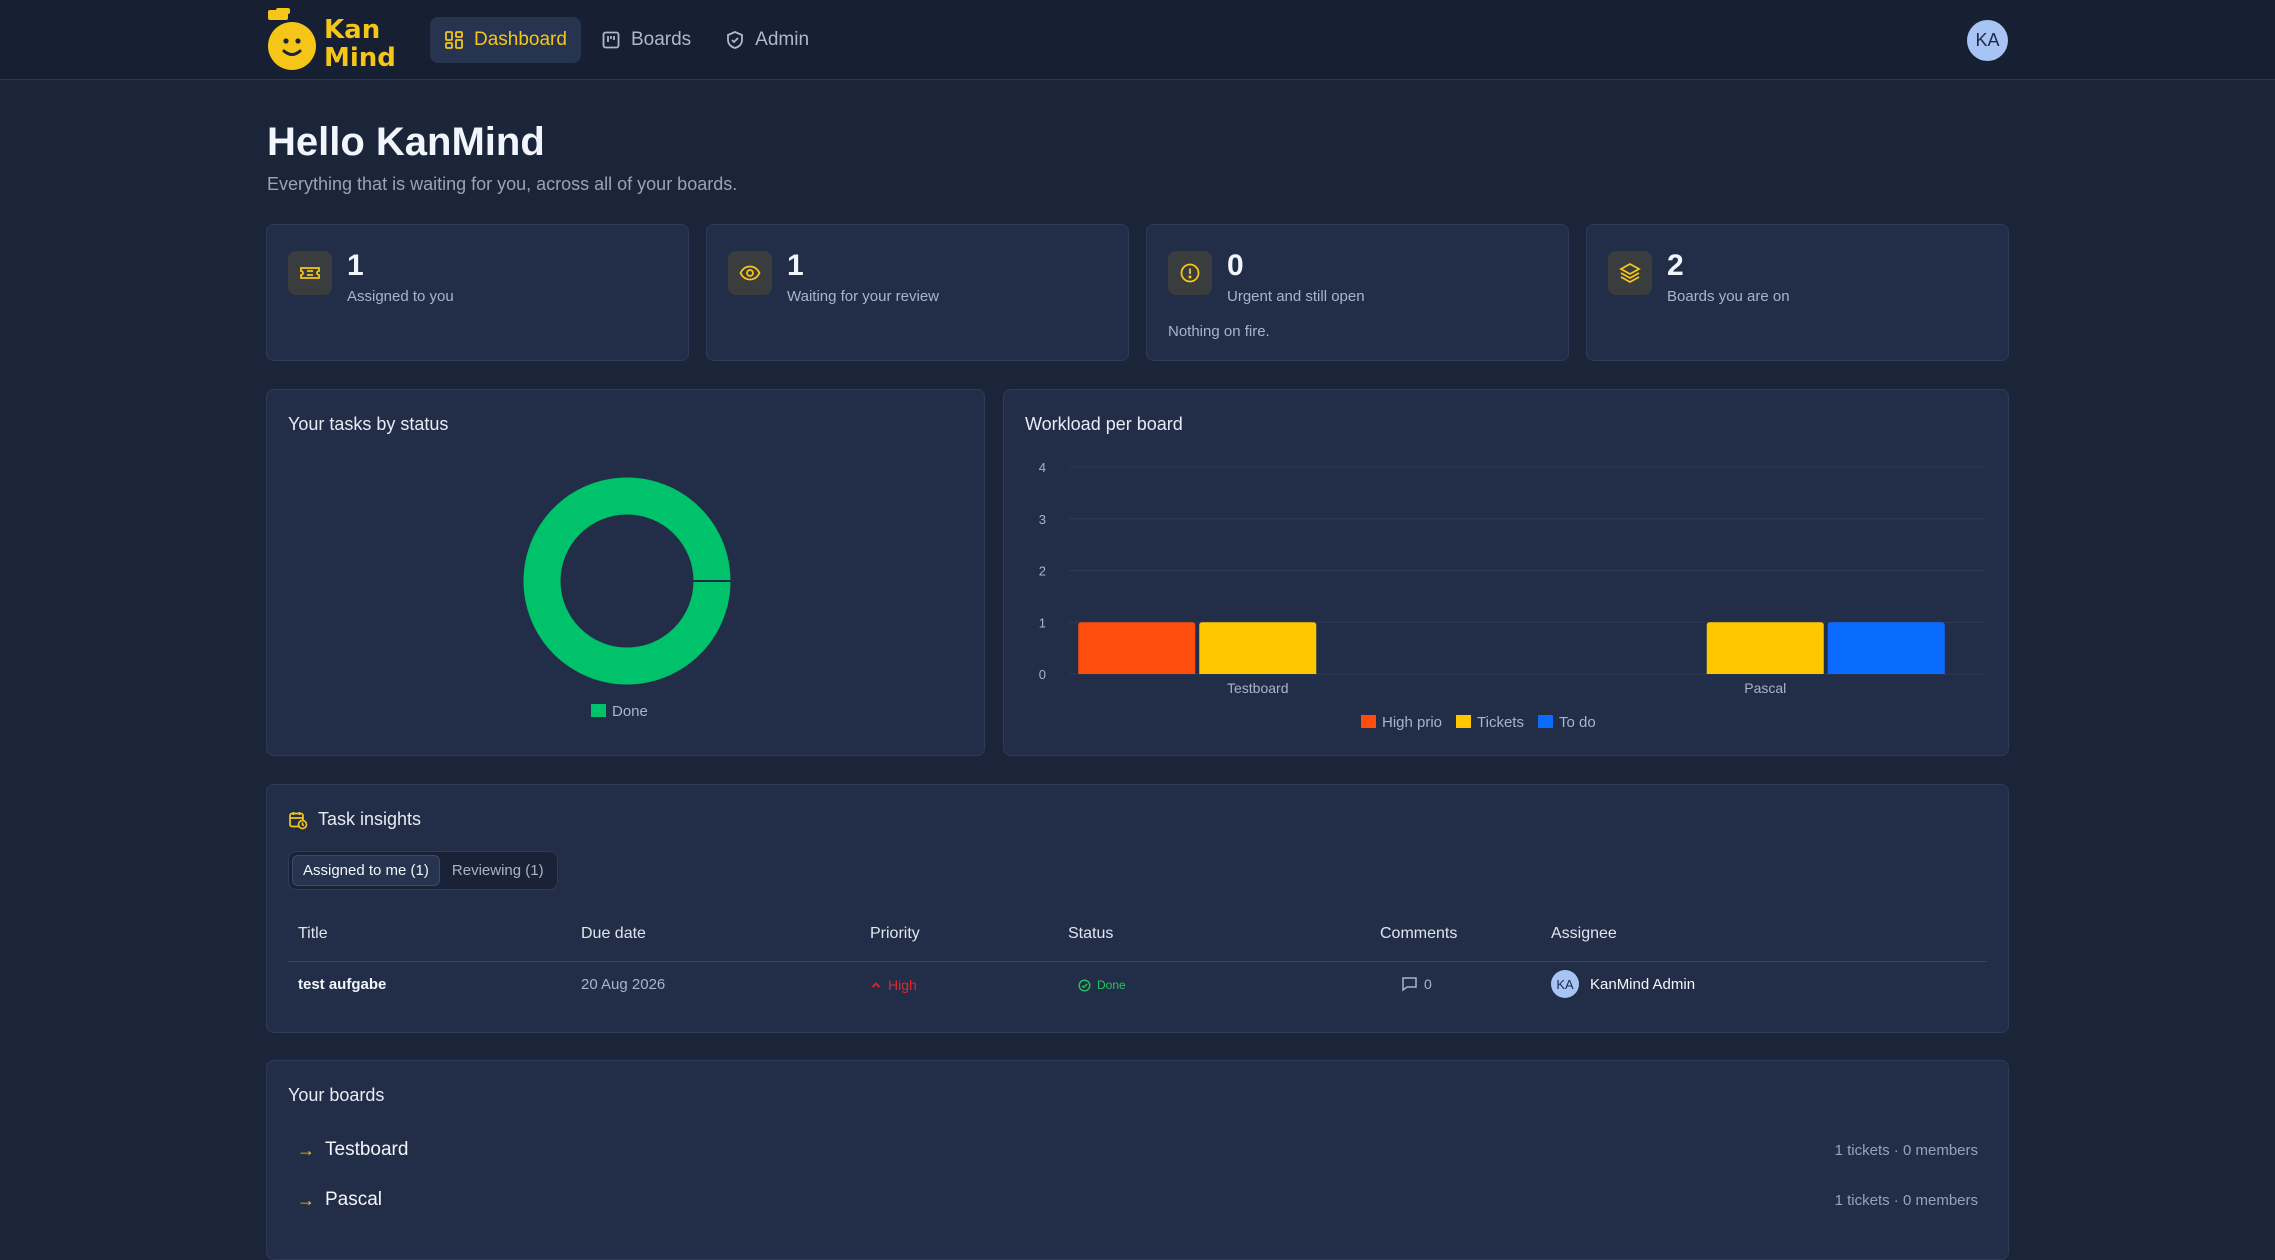 This screenshot has width=2275, height=1260. I want to click on bar-tickets-pascal, so click(1765, 648).